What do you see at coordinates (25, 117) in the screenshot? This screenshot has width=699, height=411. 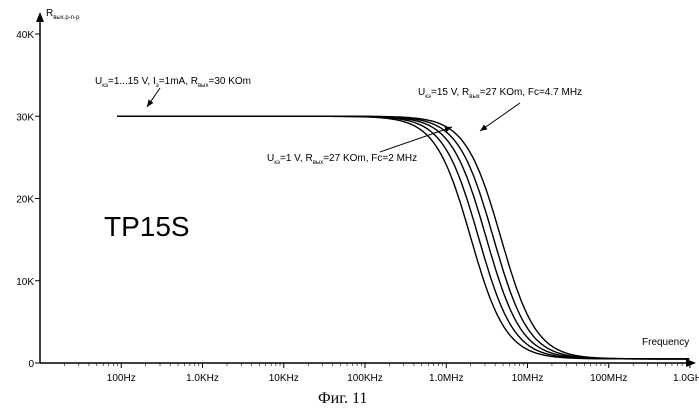 I see `y-tick-label: 30K` at bounding box center [25, 117].